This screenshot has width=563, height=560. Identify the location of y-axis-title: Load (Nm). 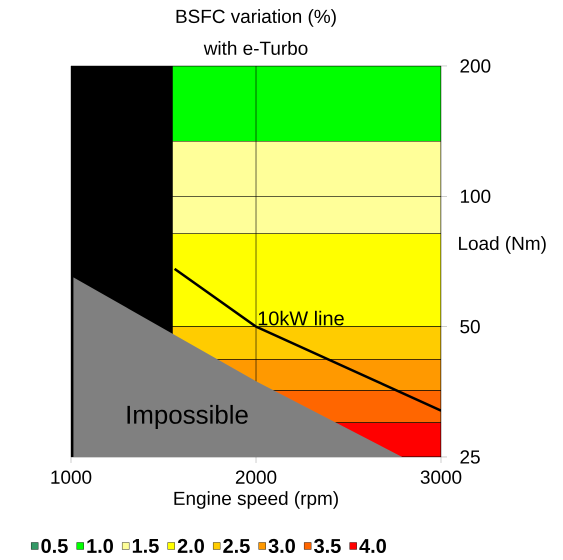
(502, 245).